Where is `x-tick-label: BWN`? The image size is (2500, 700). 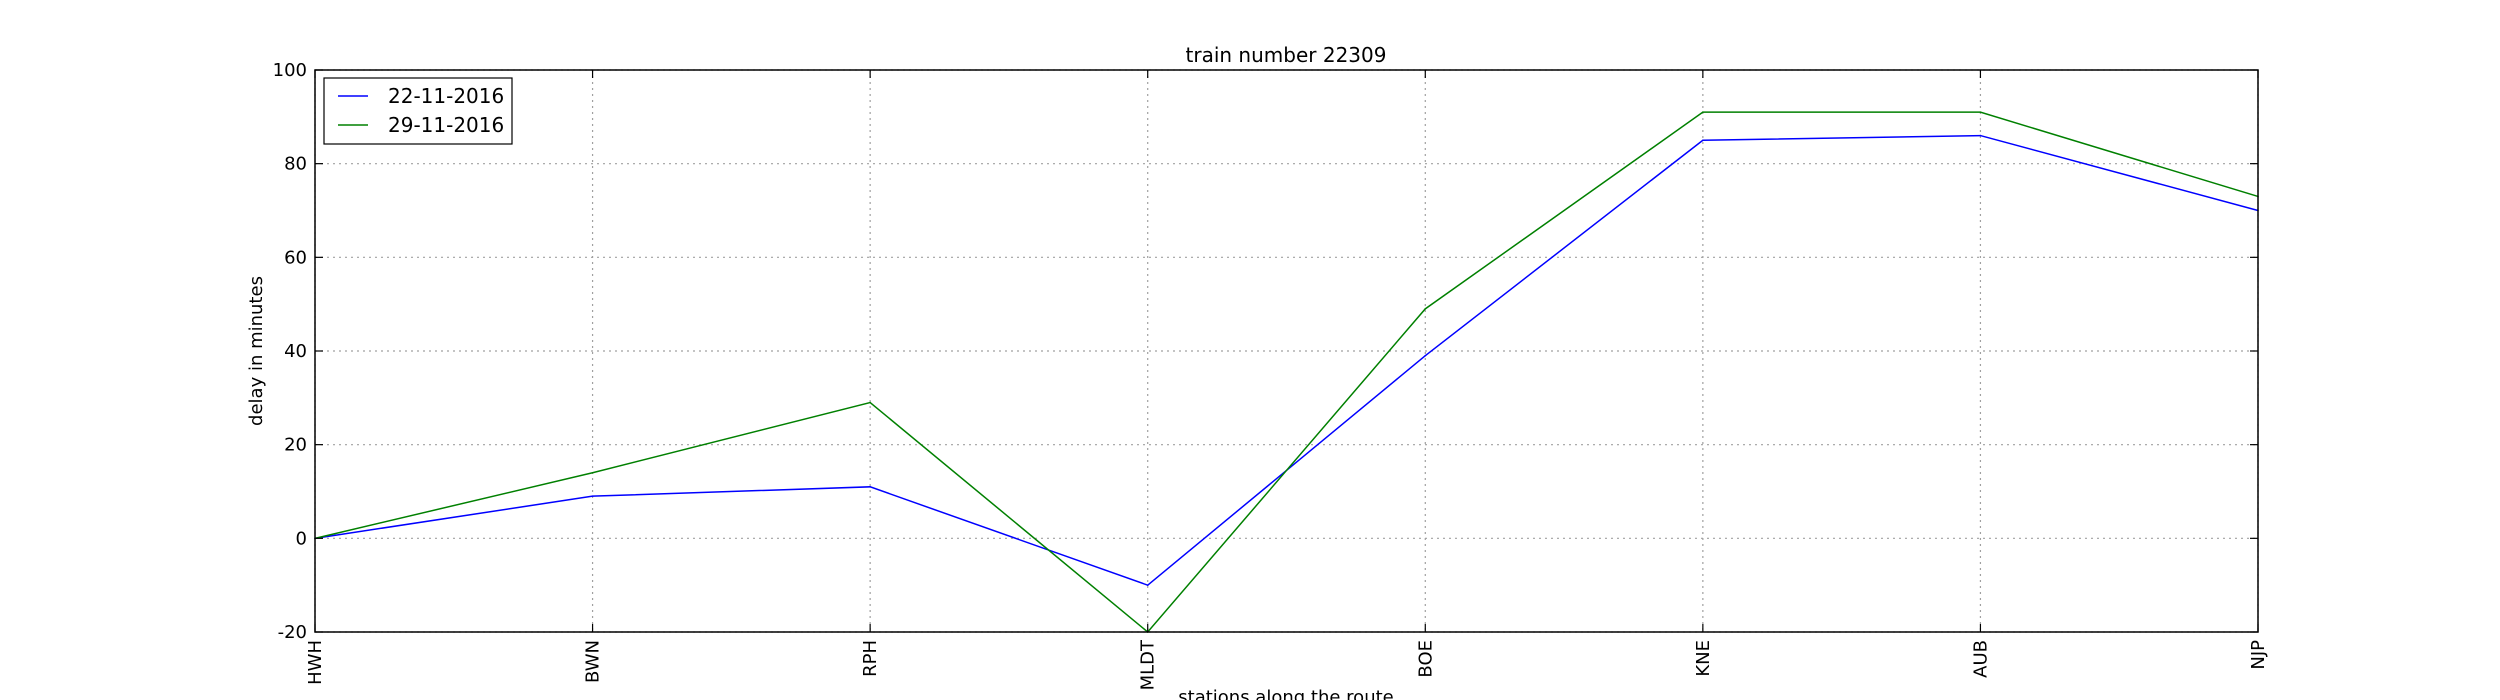
x-tick-label: BWN is located at coordinates (593, 661).